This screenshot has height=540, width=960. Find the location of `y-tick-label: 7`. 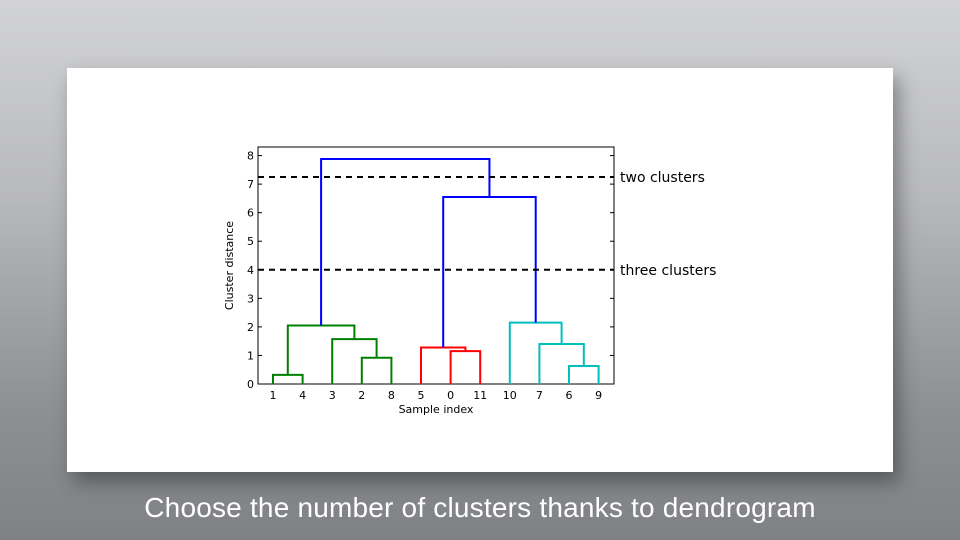

y-tick-label: 7 is located at coordinates (250, 184).